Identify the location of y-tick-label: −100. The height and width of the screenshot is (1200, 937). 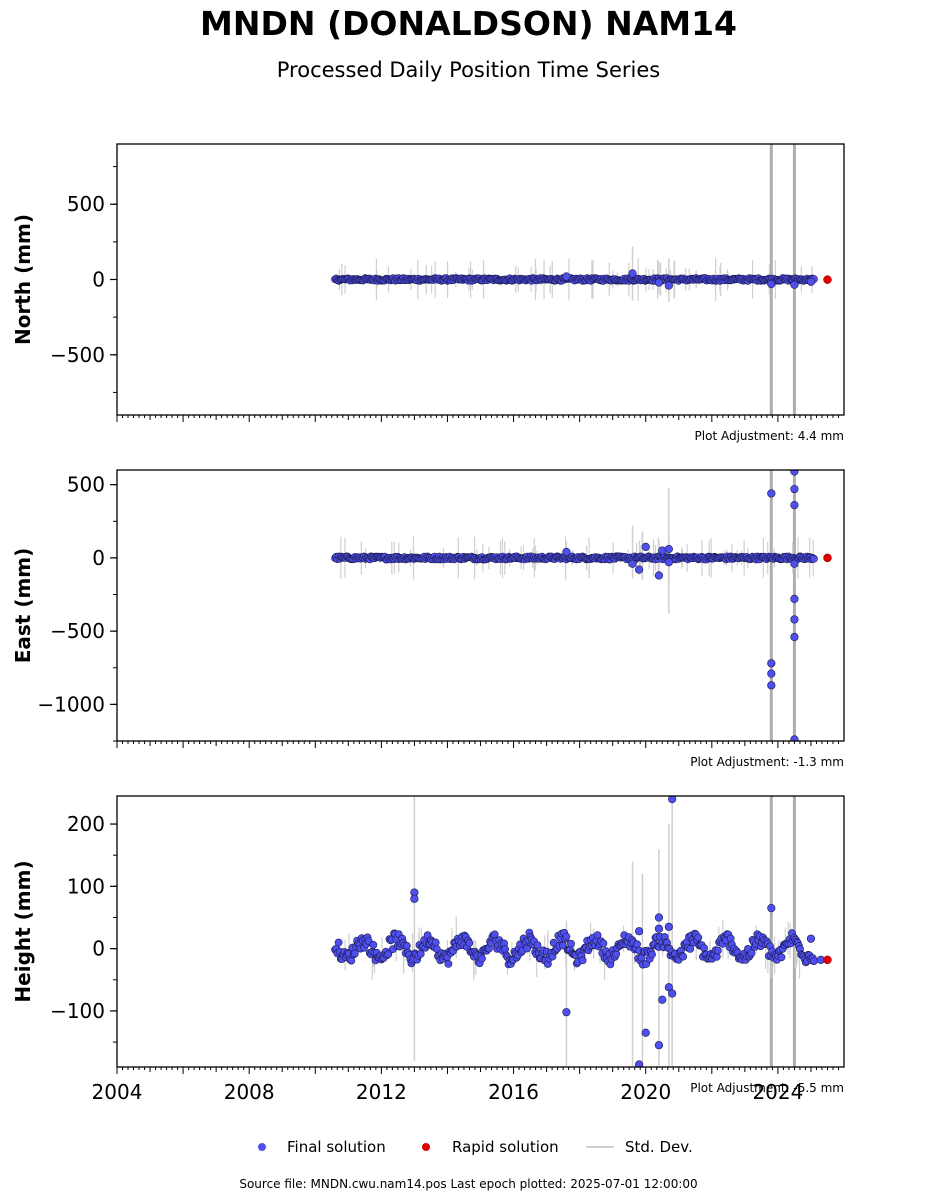
(77, 1011).